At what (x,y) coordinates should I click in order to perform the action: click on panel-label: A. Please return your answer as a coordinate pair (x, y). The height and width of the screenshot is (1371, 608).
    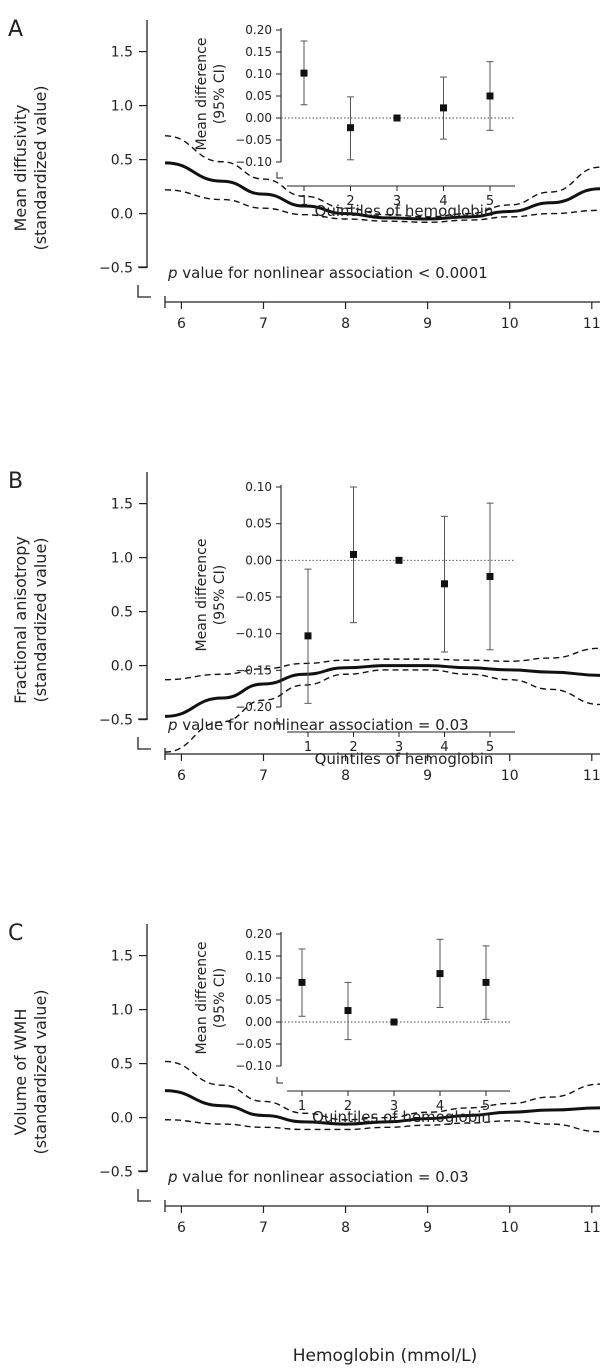
    Looking at the image, I should click on (15, 29).